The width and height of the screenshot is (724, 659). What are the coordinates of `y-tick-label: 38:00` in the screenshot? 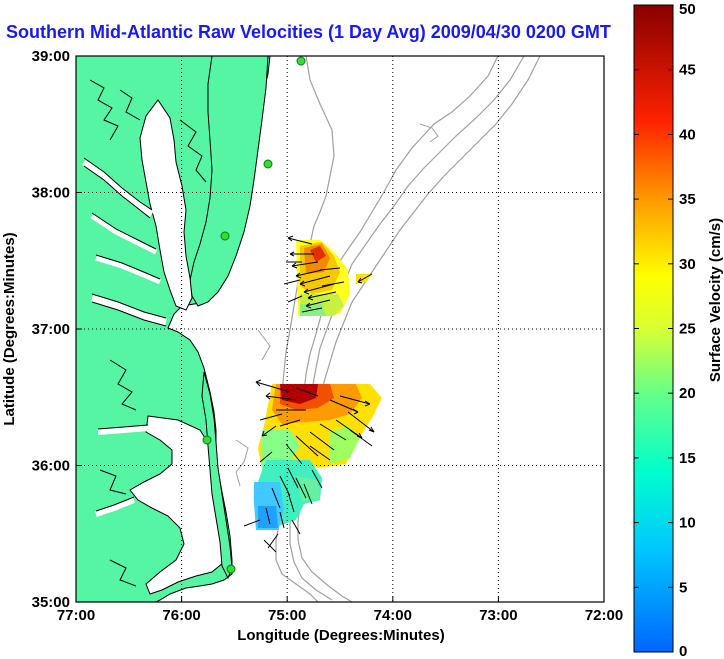 It's located at (51, 193).